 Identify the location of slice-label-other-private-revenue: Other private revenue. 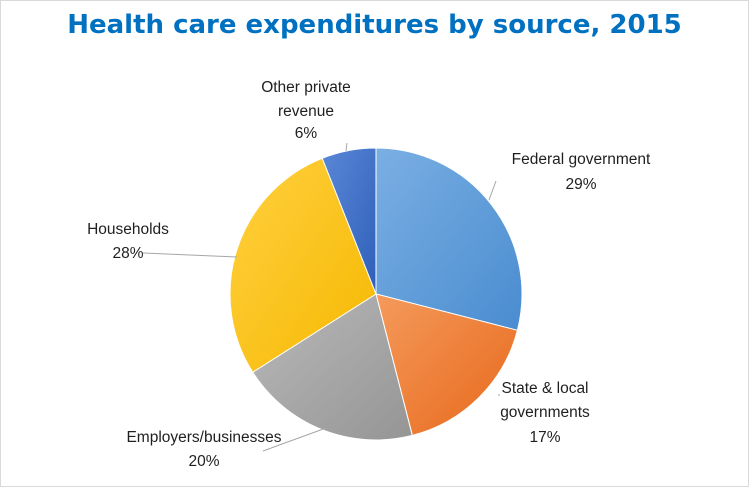
(306, 99).